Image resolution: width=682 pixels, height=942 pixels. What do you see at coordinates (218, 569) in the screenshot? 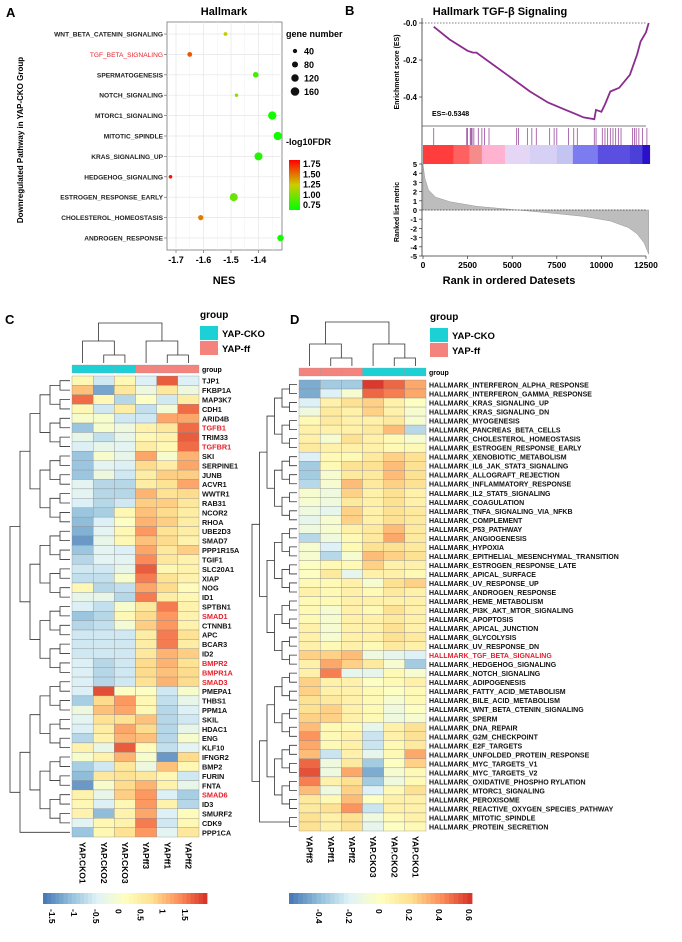
I see `row-label: SLC20A1` at bounding box center [218, 569].